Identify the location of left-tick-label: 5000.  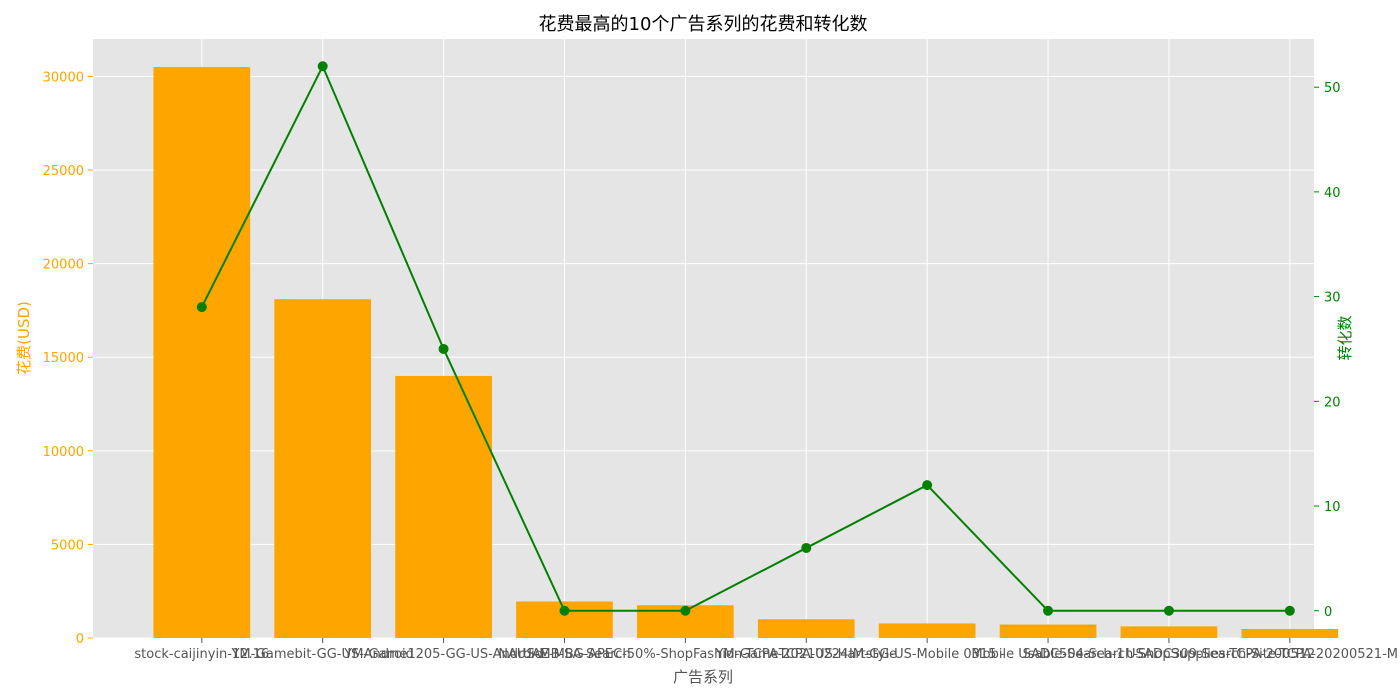
(67, 545).